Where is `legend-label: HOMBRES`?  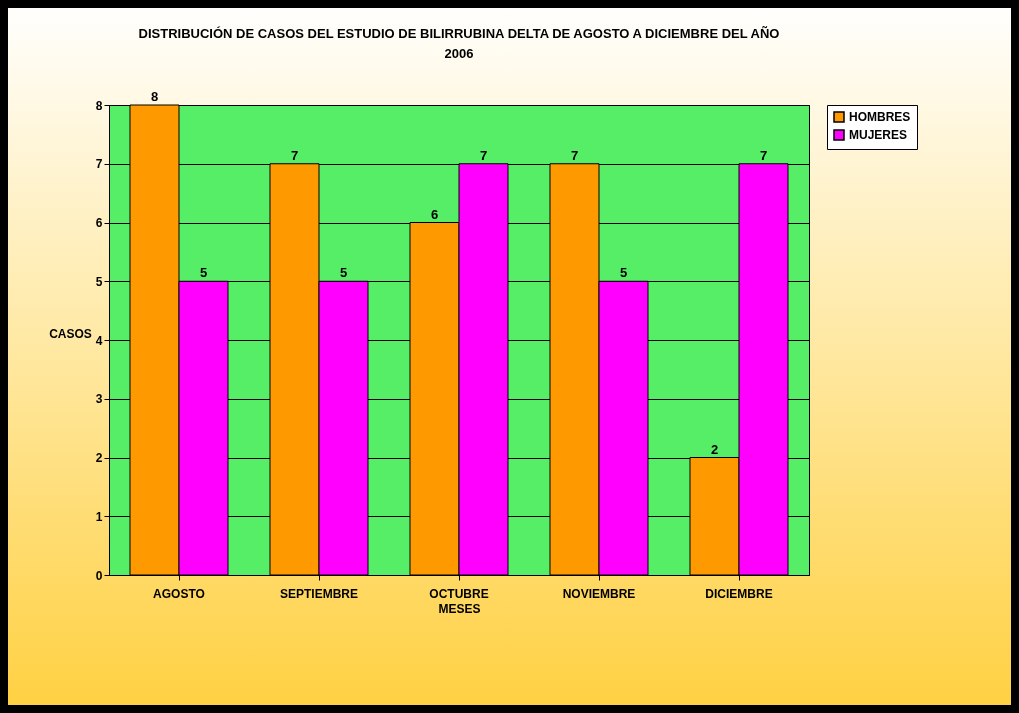
legend-label: HOMBRES is located at coordinates (880, 117).